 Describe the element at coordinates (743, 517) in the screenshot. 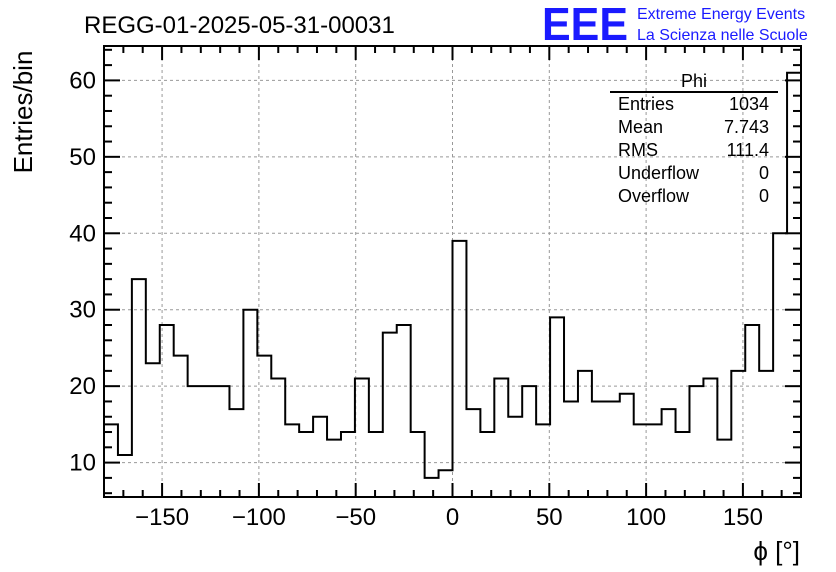

I see `x-tick-label: 150` at that location.